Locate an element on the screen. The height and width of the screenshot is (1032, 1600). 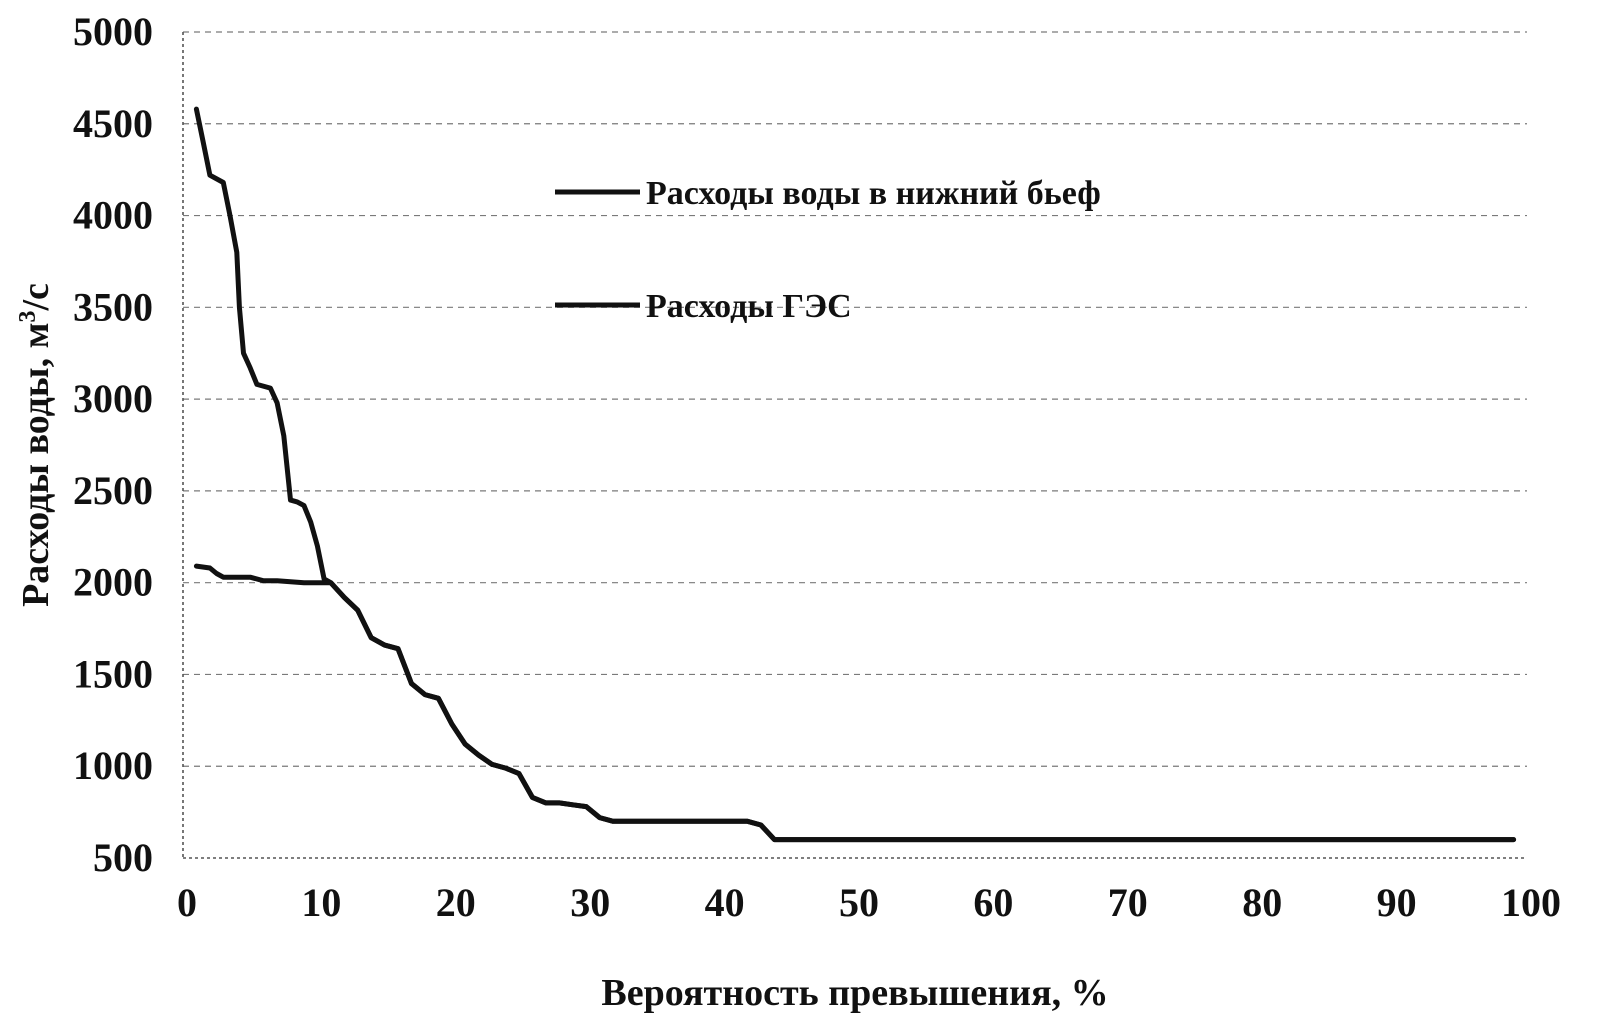
x-tick-label: 100 is located at coordinates (1531, 902).